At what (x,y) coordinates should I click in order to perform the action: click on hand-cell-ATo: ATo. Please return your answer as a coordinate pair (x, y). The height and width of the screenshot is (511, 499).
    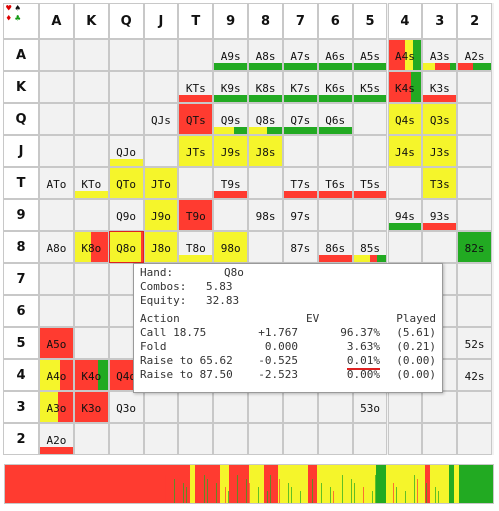
    Looking at the image, I should click on (56, 183).